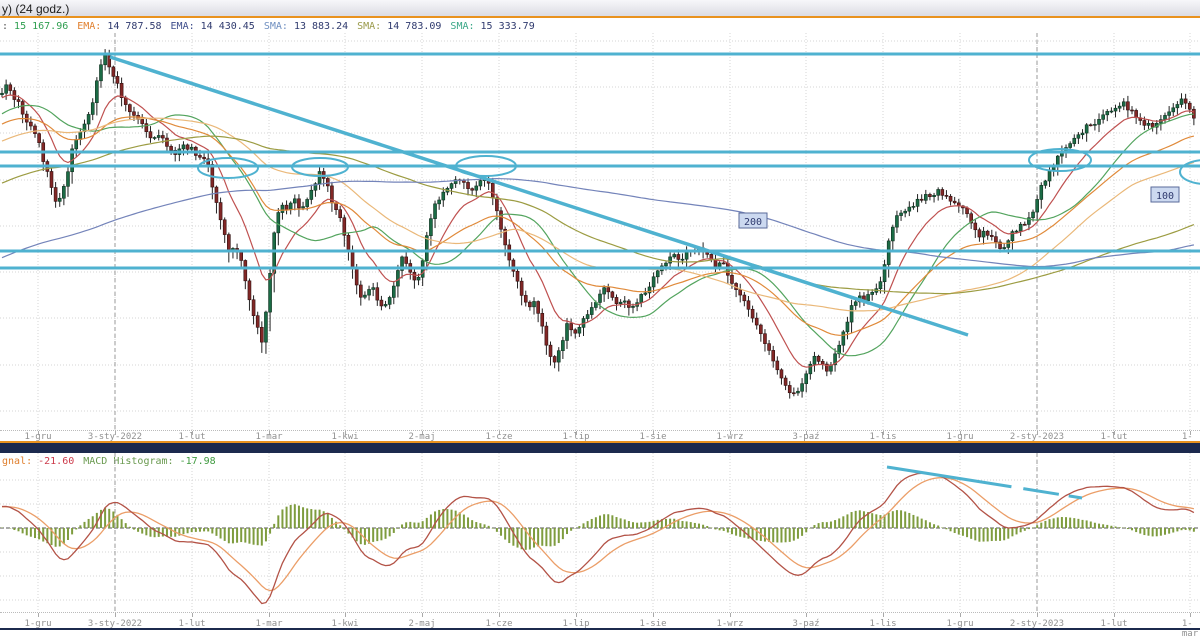  I want to click on svg-text: 200, so click(753, 222).